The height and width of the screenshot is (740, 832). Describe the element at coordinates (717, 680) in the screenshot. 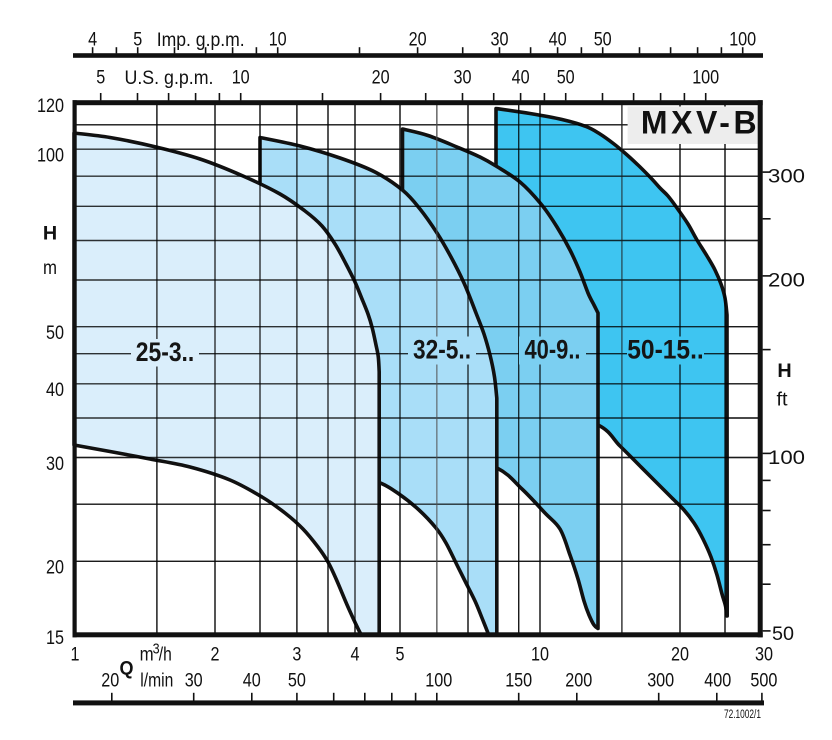

I see `svg-text: 400` at that location.